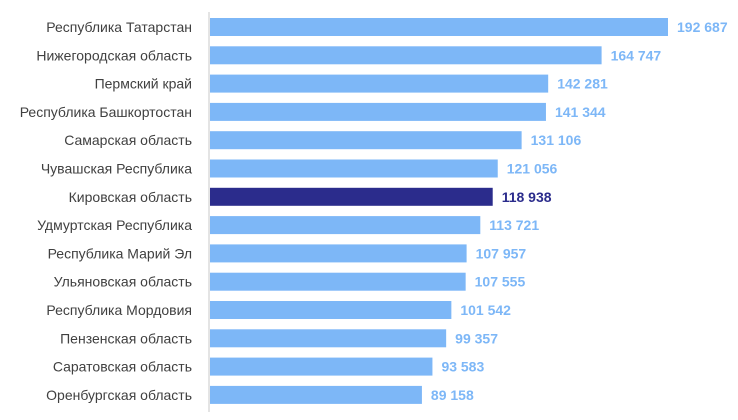 Image resolution: width=738 pixels, height=420 pixels. Describe the element at coordinates (514, 225) in the screenshot. I see `value-label: 113 721` at that location.